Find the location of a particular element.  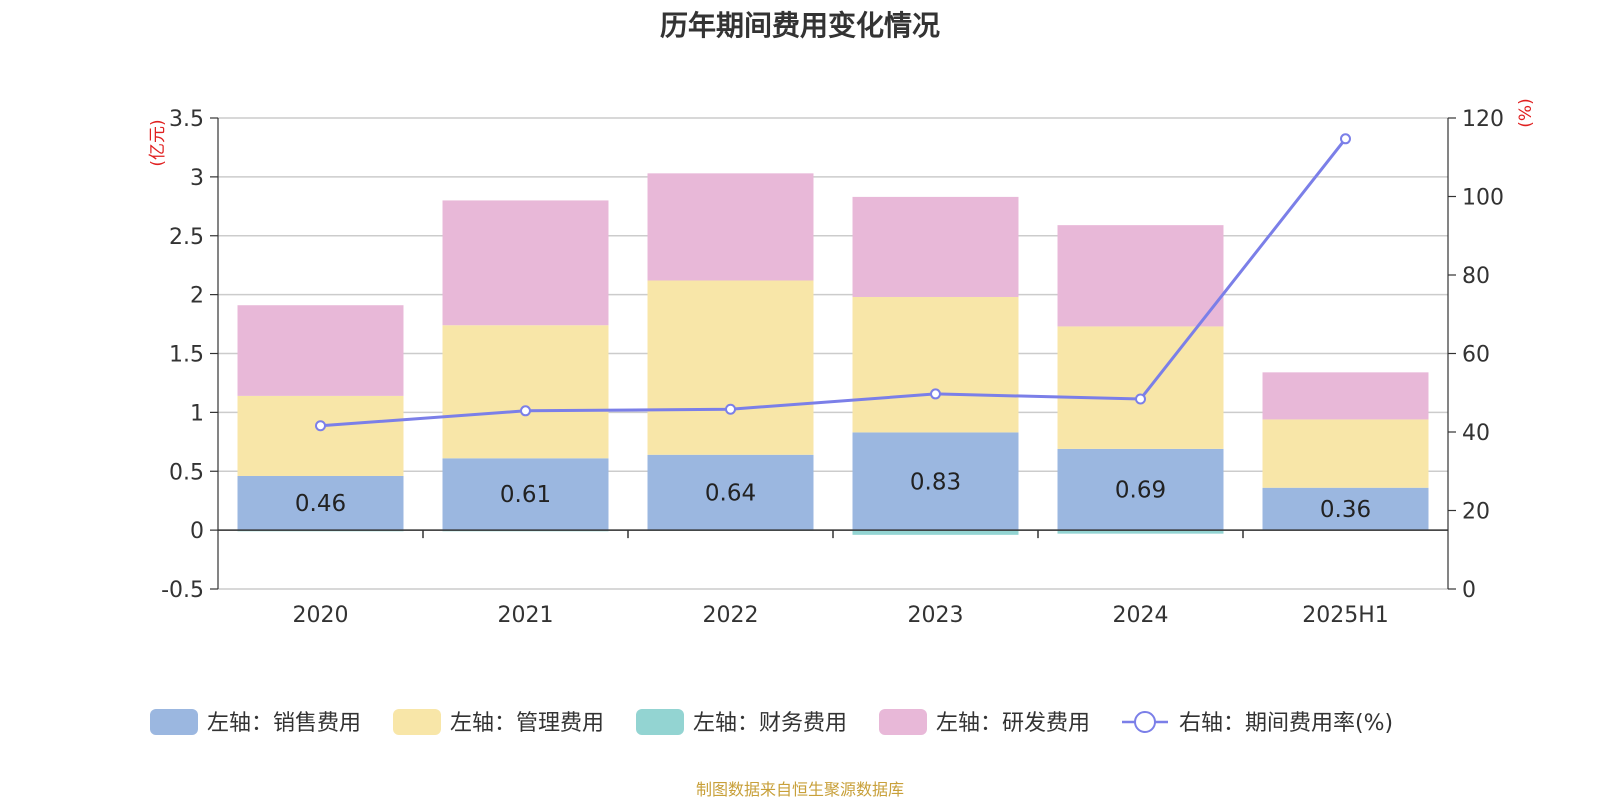

category-label: 2021 is located at coordinates (526, 615).